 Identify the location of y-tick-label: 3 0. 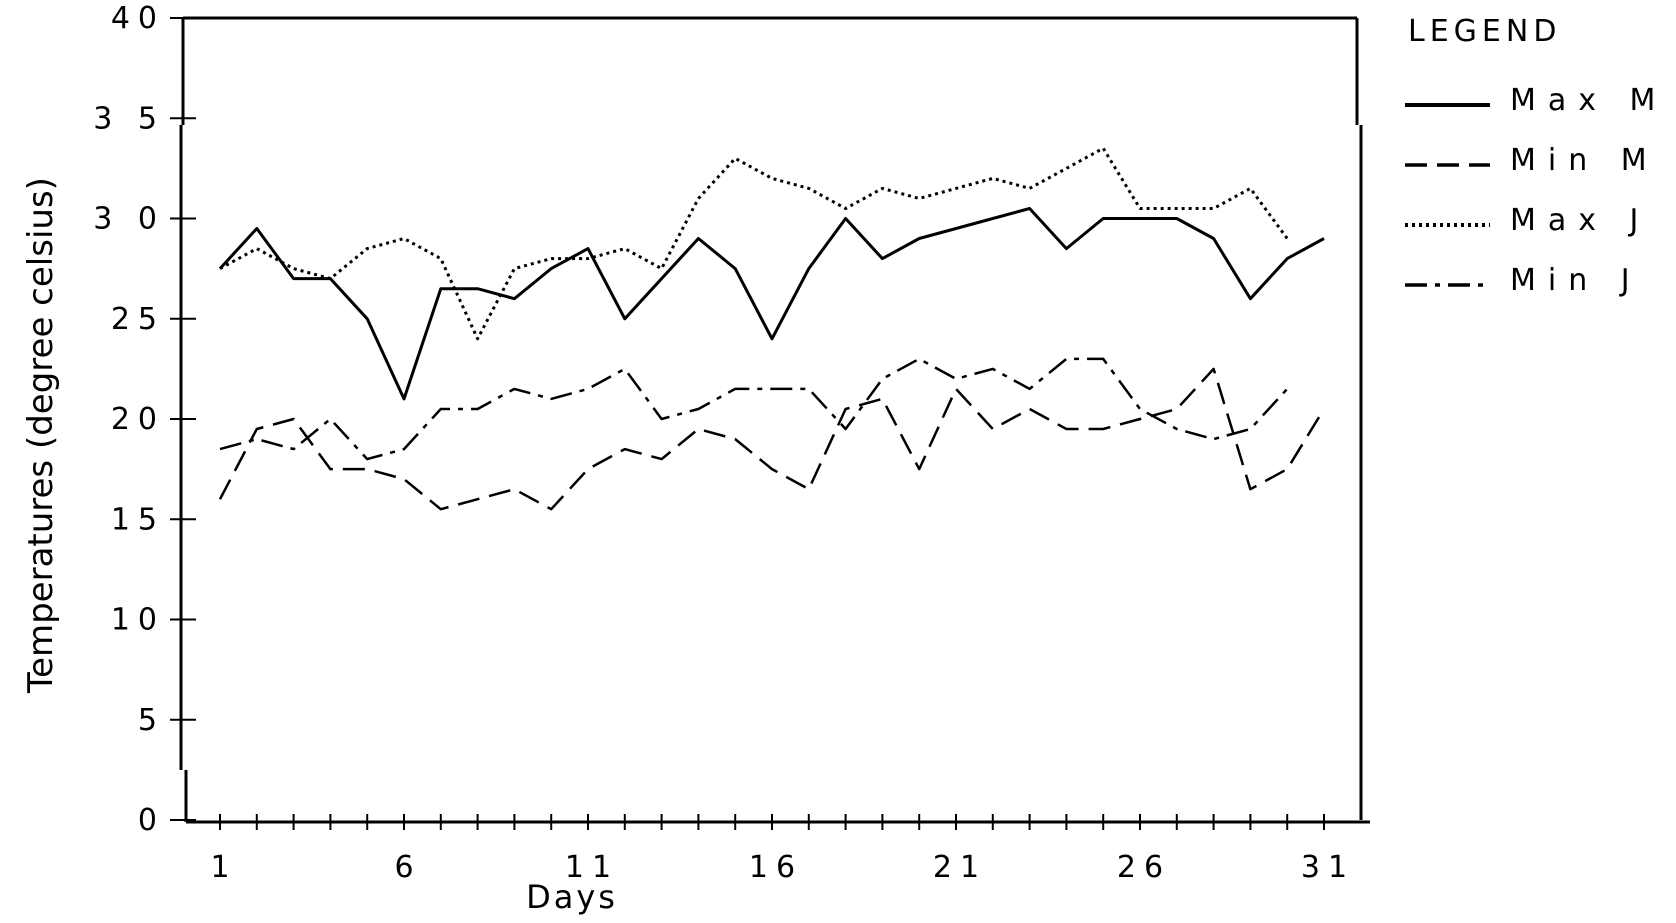
(129, 219).